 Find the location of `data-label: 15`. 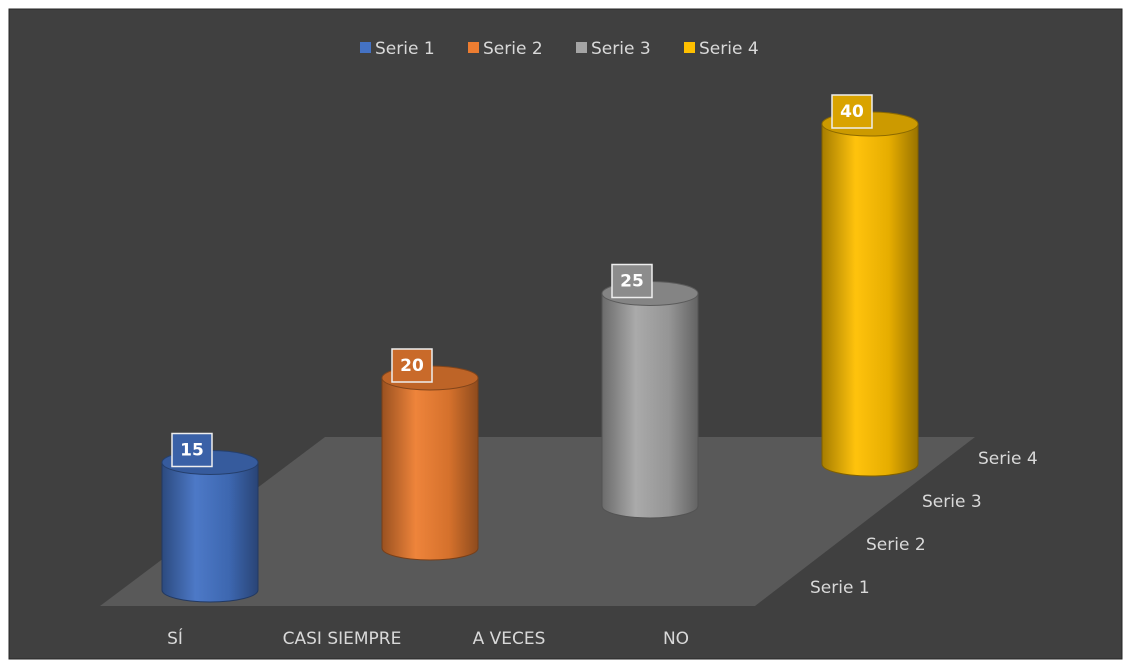

data-label: 15 is located at coordinates (192, 451).